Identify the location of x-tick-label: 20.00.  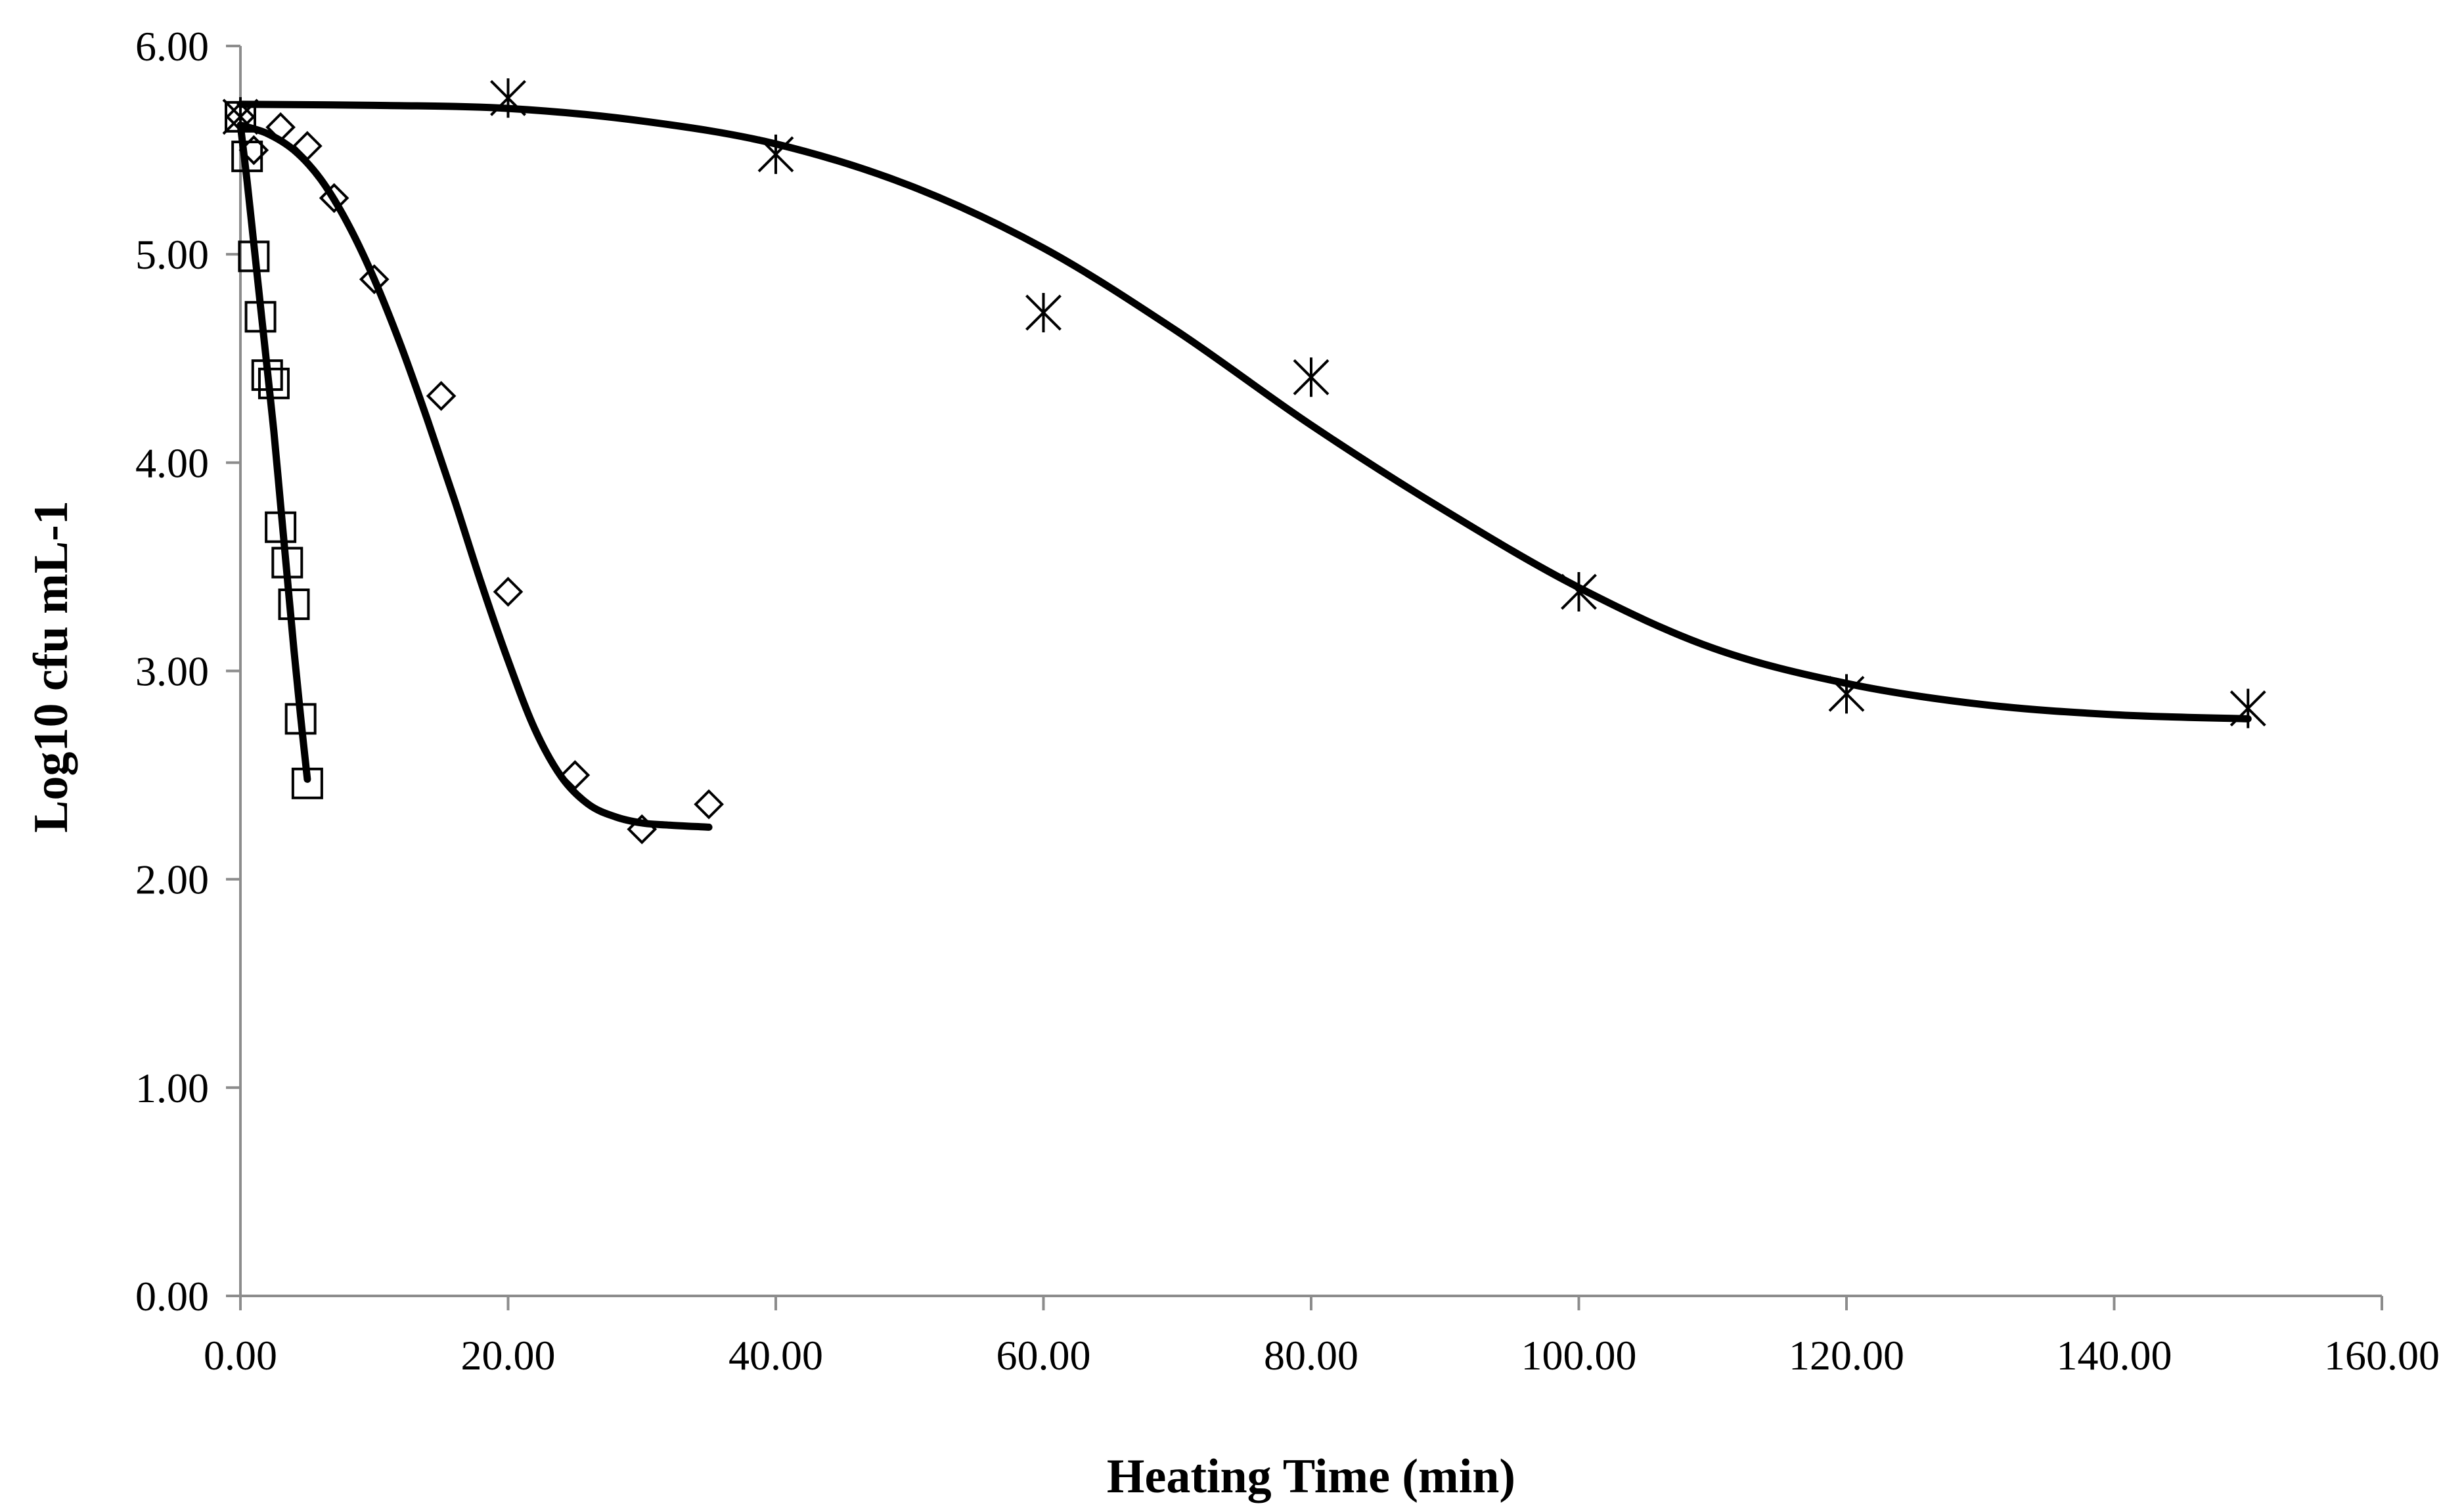
(508, 1356).